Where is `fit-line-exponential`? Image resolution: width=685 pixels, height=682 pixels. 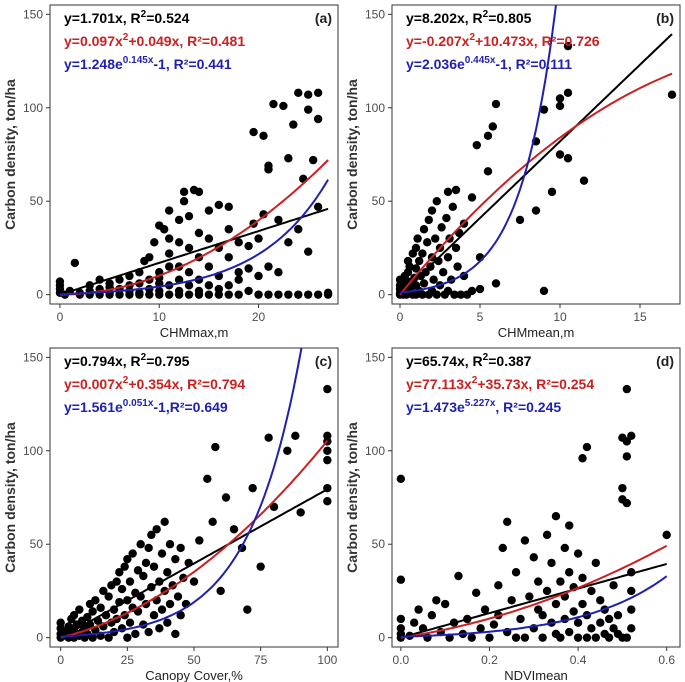 fit-line-exponential is located at coordinates (534, 606).